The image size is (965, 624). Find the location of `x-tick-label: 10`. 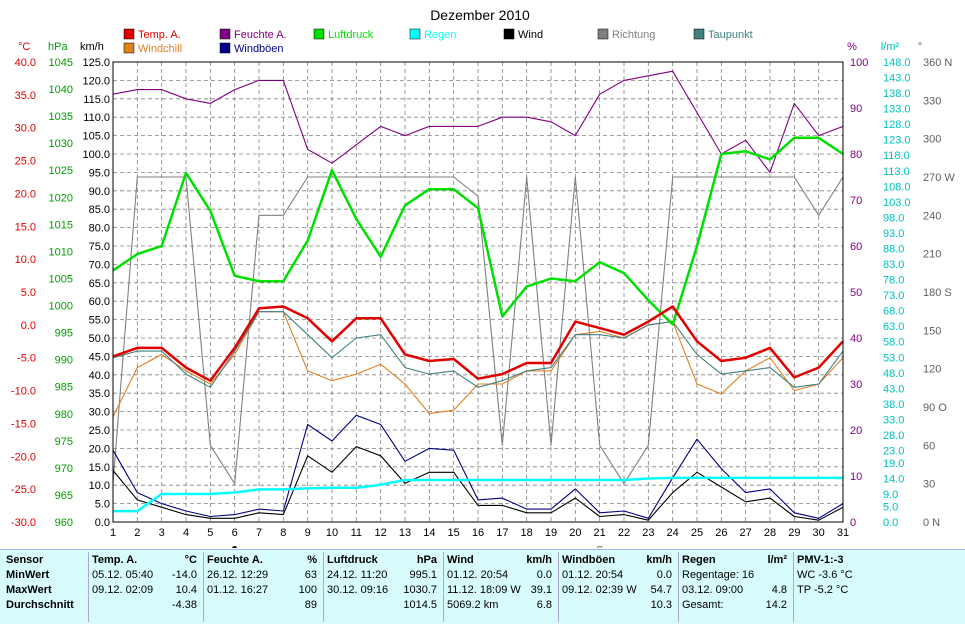

x-tick-label: 10 is located at coordinates (332, 533).